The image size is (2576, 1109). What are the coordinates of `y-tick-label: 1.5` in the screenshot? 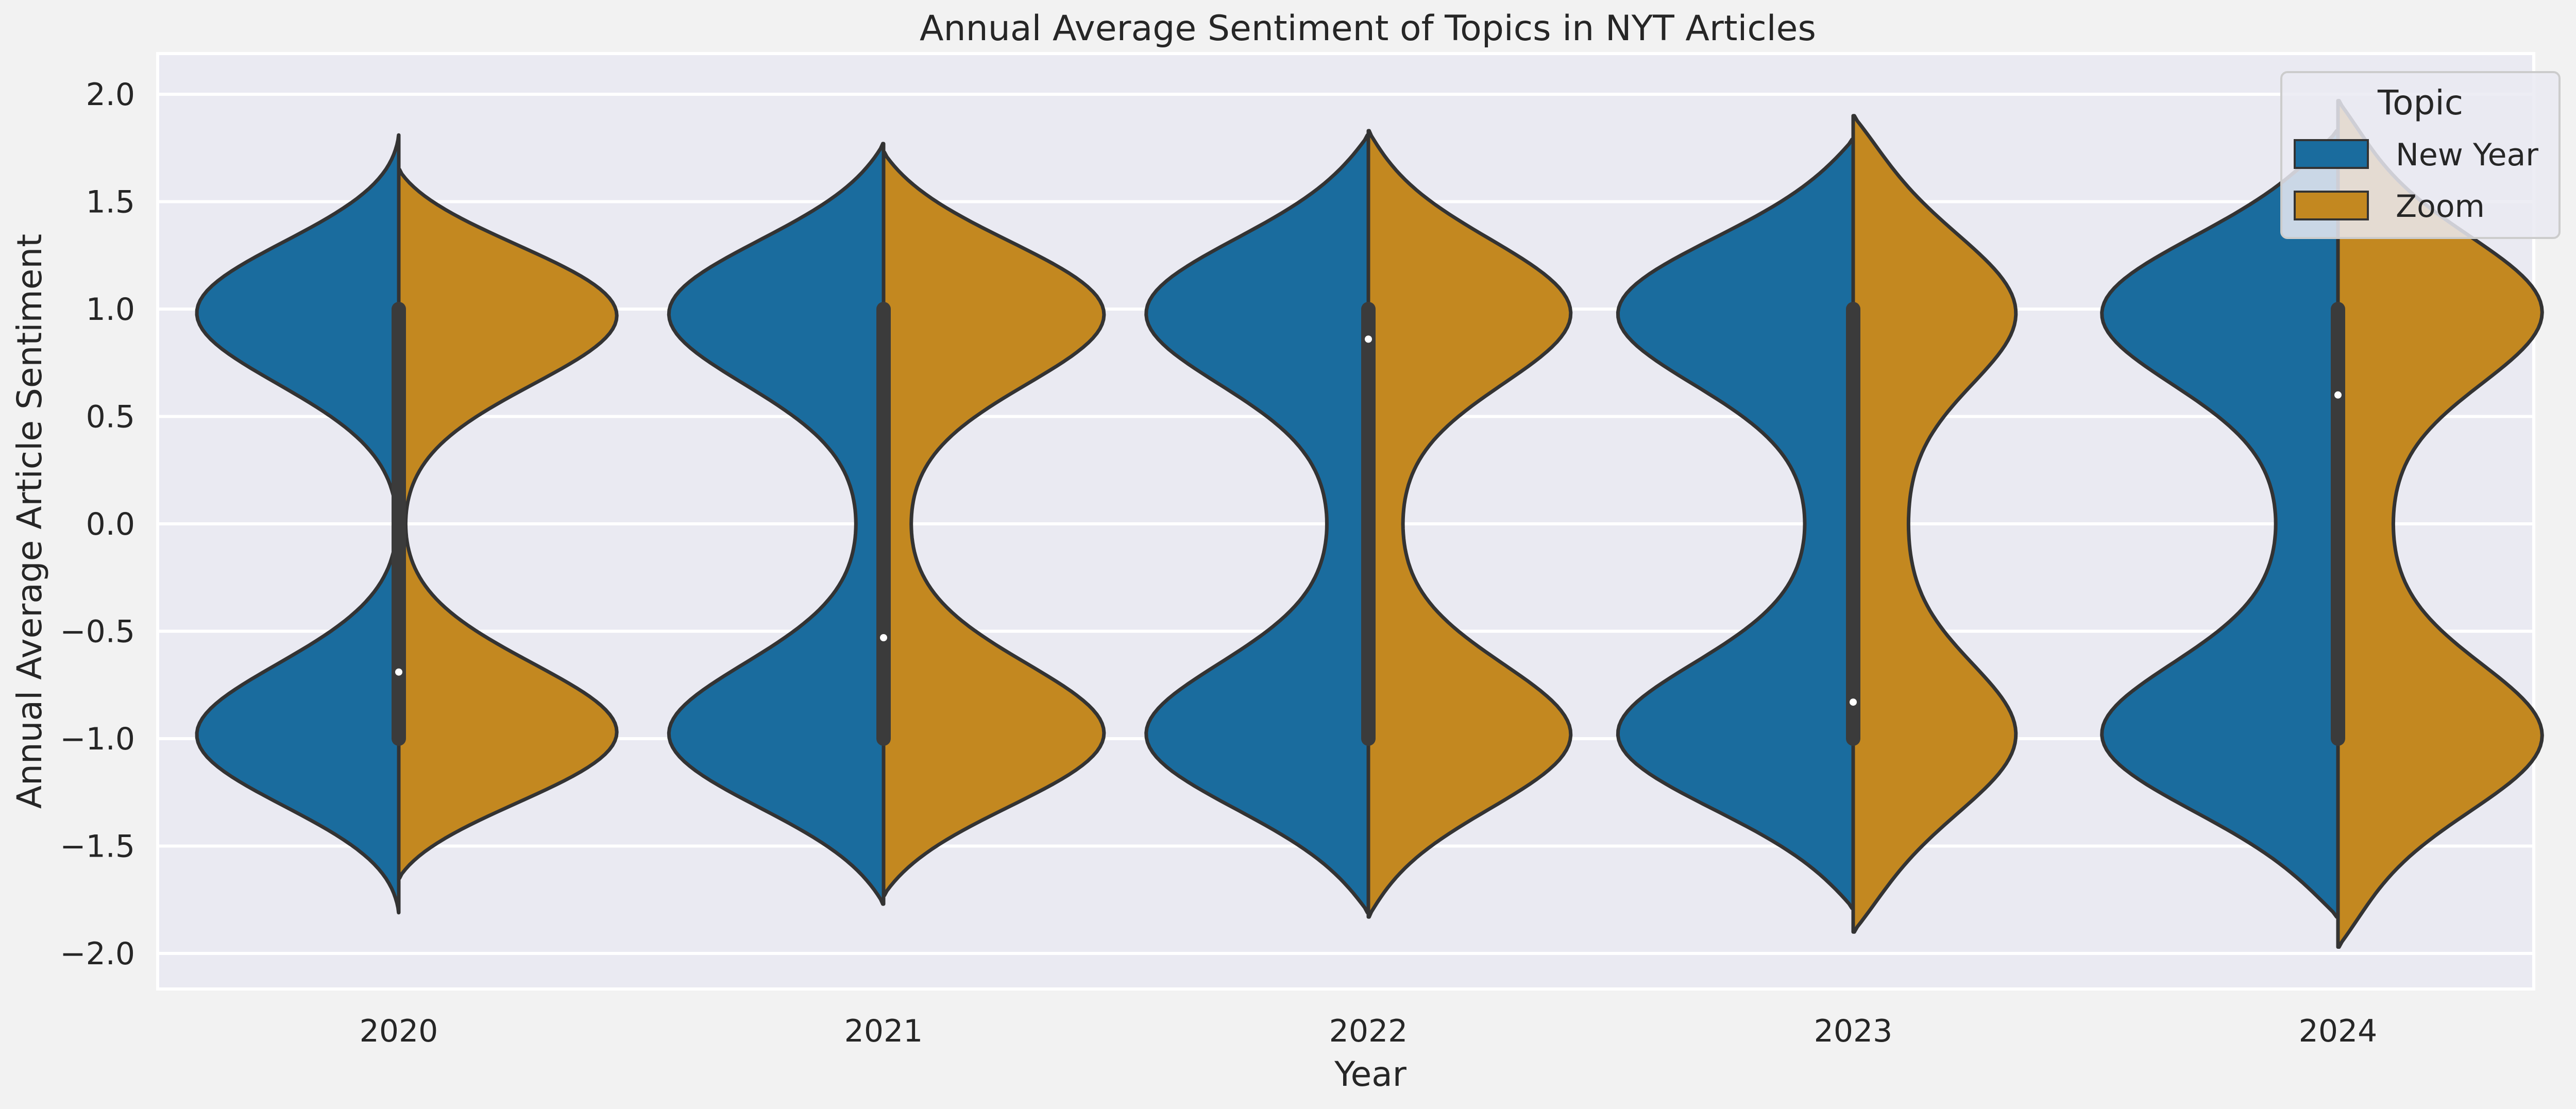 It's located at (111, 202).